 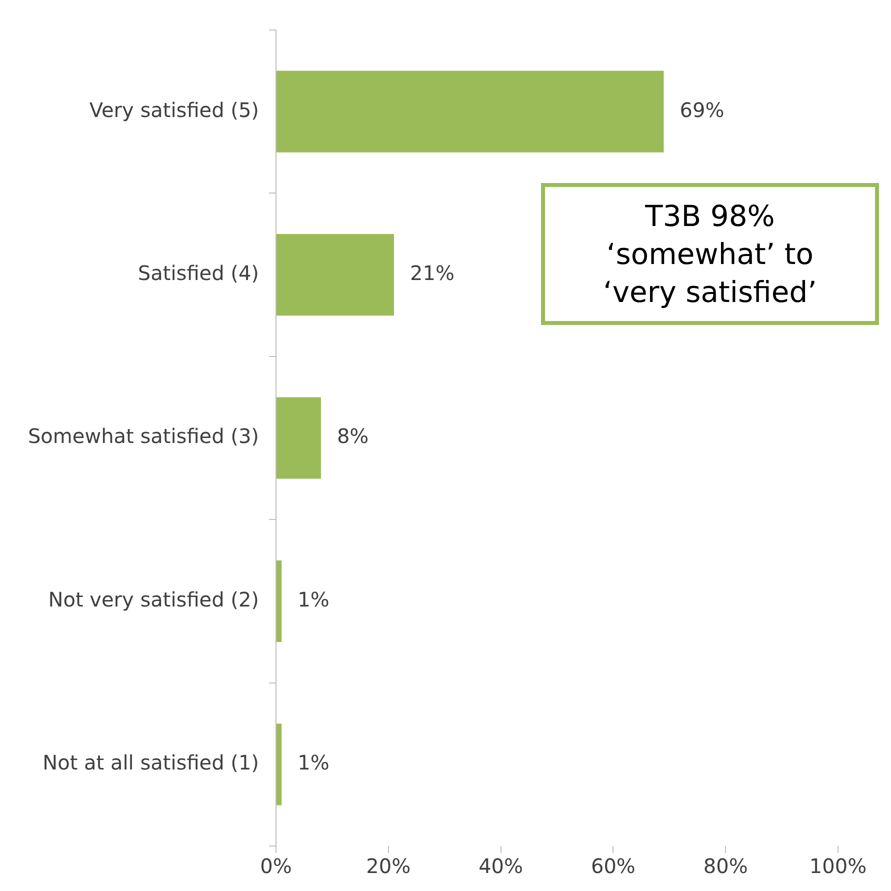 I want to click on y-tick-label: Very satisfied (5), so click(x=174, y=110).